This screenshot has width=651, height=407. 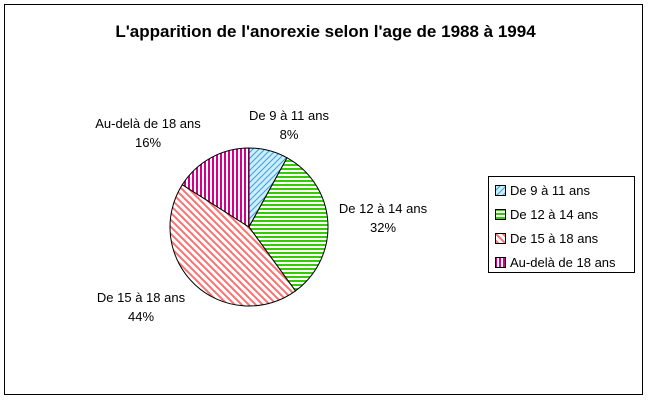 What do you see at coordinates (550, 190) in the screenshot?
I see `legend-label: De 9 à 11 ans` at bounding box center [550, 190].